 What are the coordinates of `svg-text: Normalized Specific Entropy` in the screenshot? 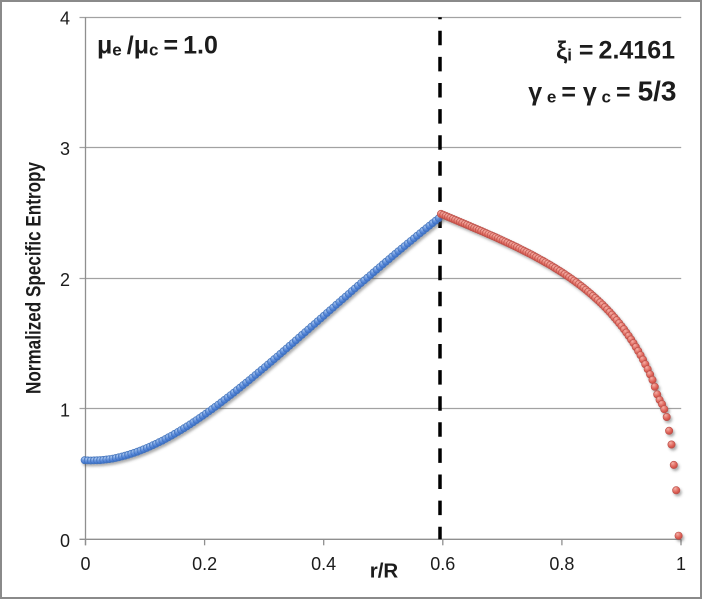 It's located at (34, 278).